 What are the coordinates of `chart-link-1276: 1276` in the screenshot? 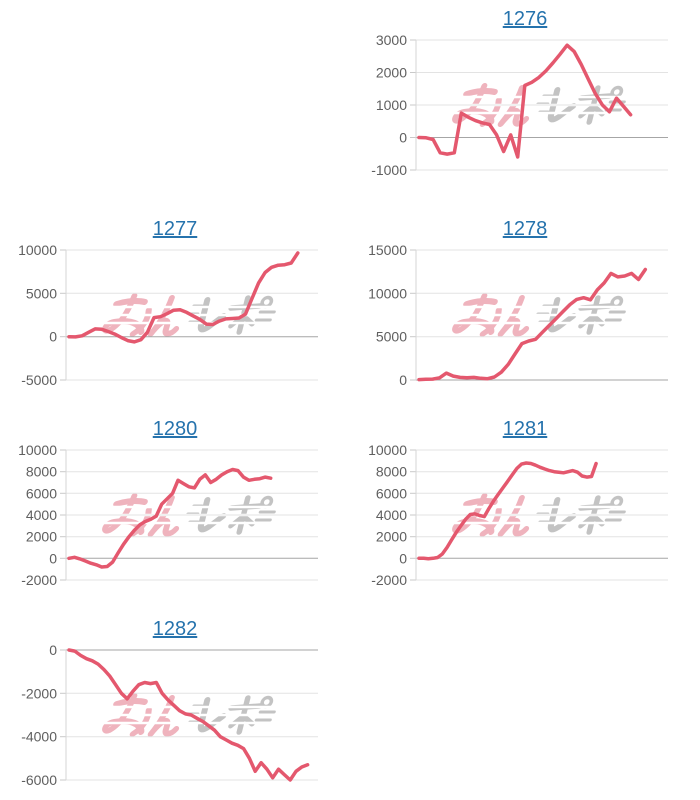 It's located at (525, 19).